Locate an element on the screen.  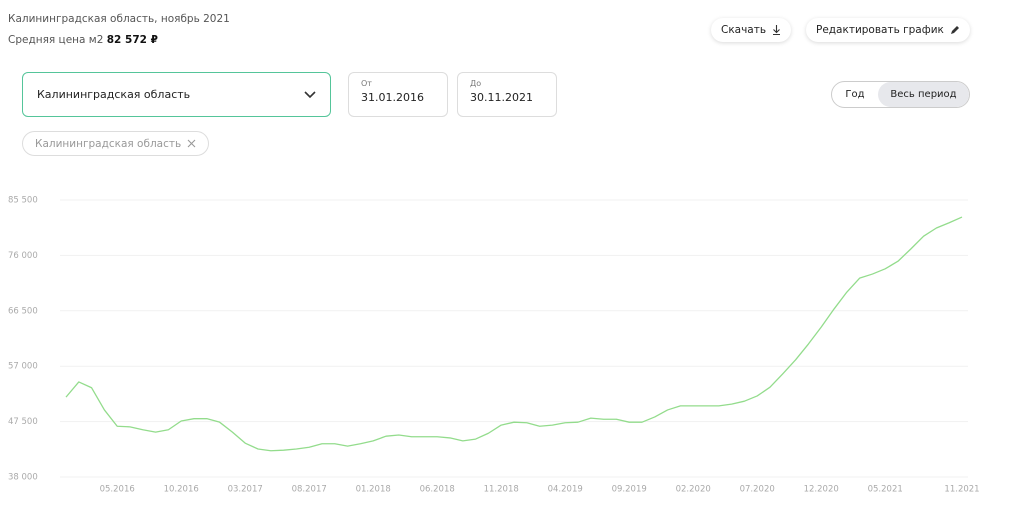
y-tick-label: 38 000 is located at coordinates (23, 478).